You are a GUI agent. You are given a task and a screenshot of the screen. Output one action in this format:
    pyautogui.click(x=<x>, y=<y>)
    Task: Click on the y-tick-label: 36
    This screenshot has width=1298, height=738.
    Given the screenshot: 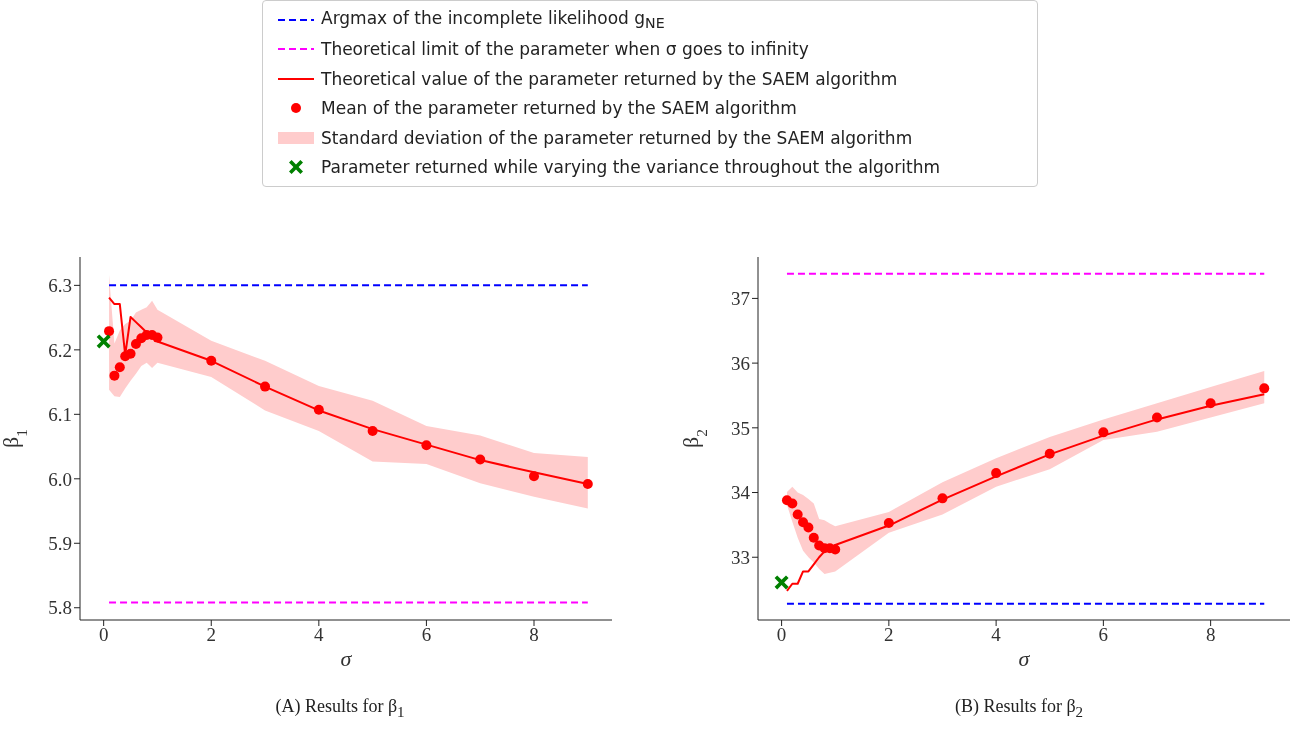 What is the action you would take?
    pyautogui.click(x=740, y=363)
    